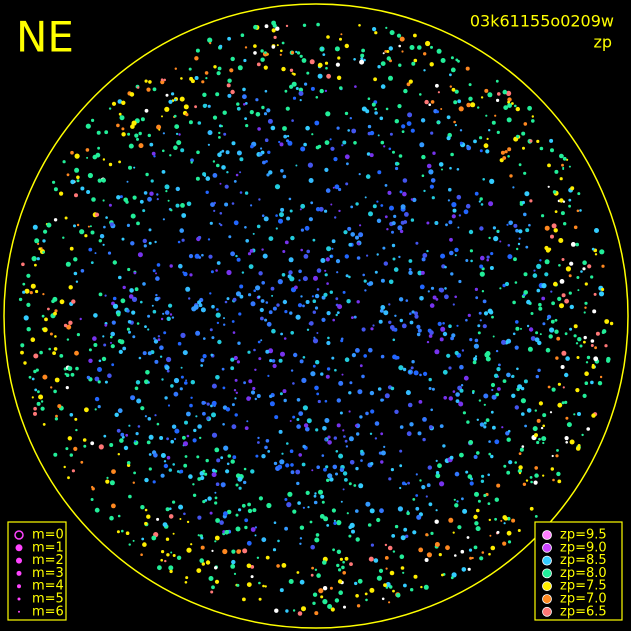 This screenshot has width=631, height=631. I want to click on zp-marker, so click(547, 573).